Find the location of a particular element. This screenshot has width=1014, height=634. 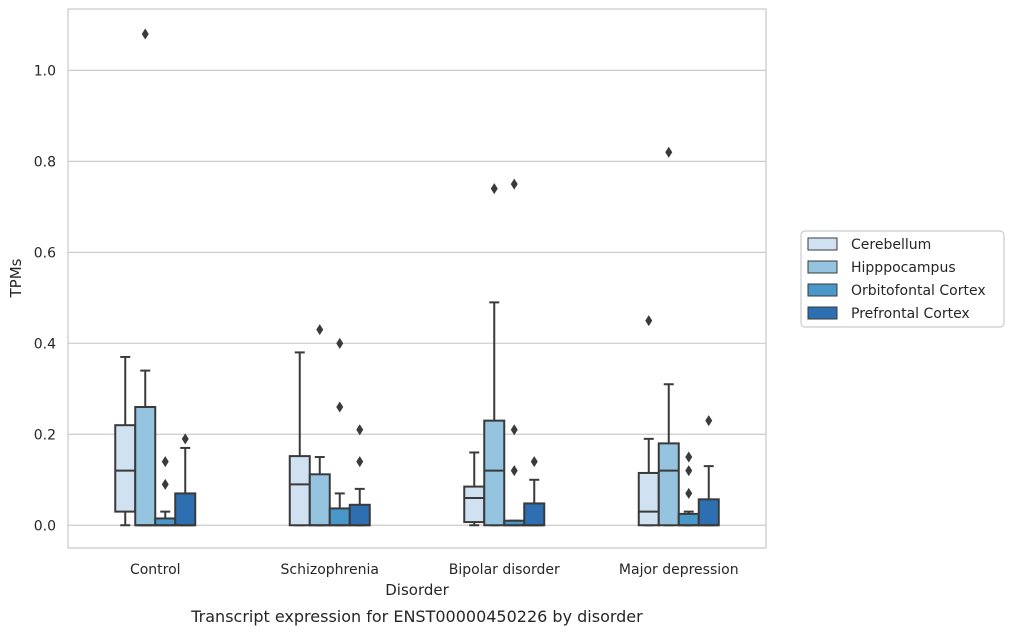

x-tick-label: Schizophrenia is located at coordinates (330, 570).